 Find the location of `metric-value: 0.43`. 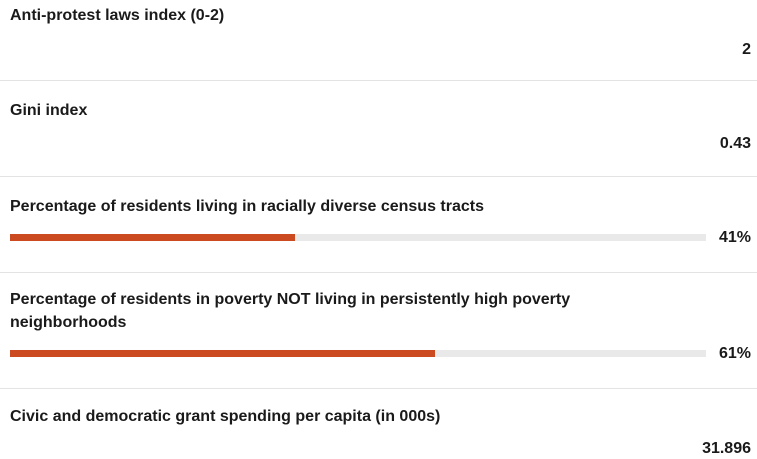

metric-value: 0.43 is located at coordinates (735, 143).